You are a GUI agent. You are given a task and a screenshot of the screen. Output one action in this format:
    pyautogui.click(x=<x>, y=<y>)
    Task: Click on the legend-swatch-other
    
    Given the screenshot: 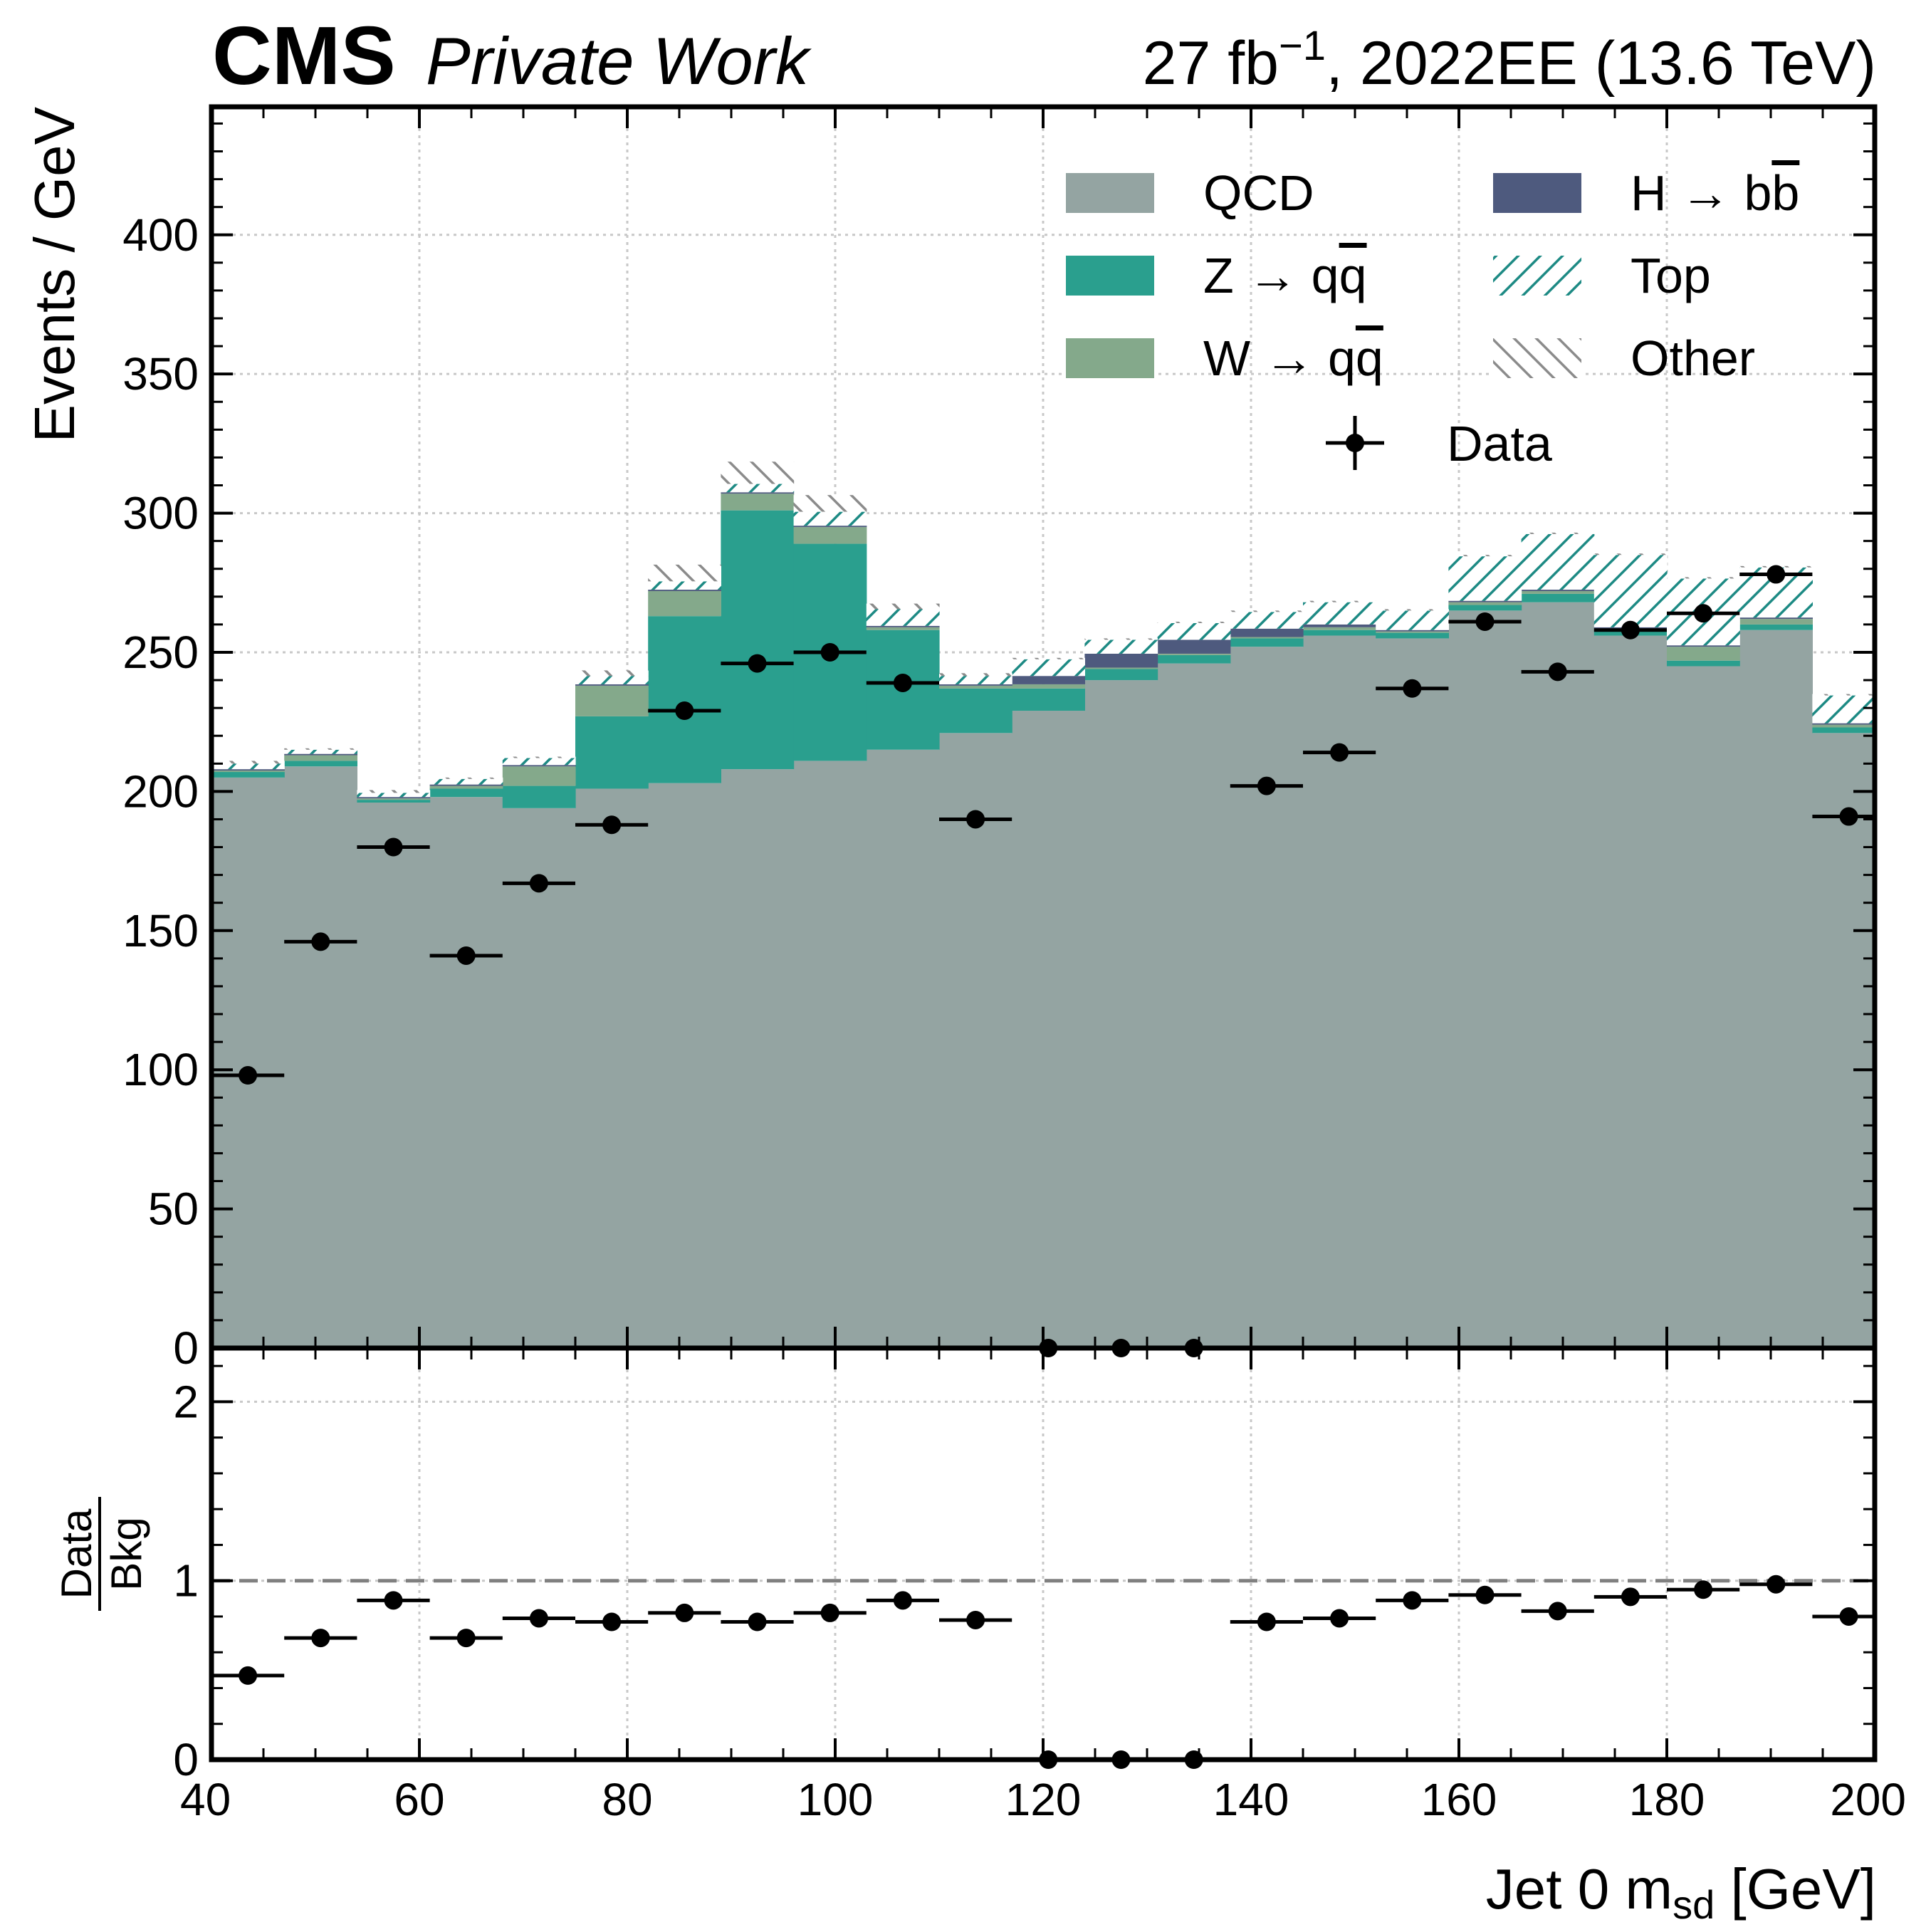 What is the action you would take?
    pyautogui.click(x=1537, y=358)
    